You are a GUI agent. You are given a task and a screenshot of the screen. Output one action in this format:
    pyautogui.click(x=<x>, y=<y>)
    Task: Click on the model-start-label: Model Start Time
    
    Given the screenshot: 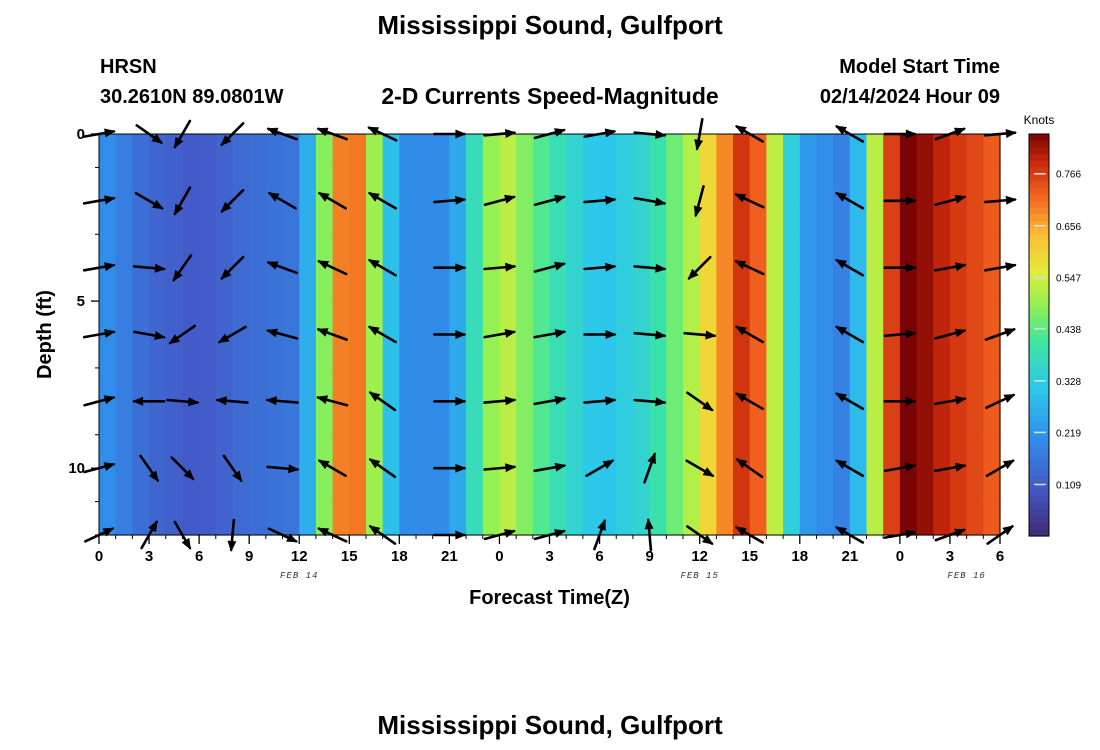 What is the action you would take?
    pyautogui.click(x=919, y=67)
    